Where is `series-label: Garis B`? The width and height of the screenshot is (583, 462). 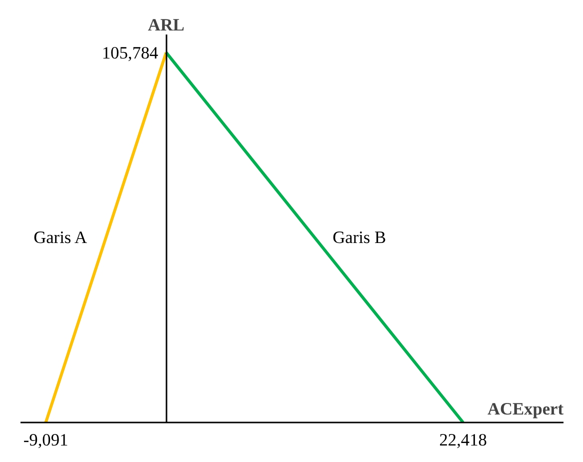
series-label: Garis B is located at coordinates (359, 237).